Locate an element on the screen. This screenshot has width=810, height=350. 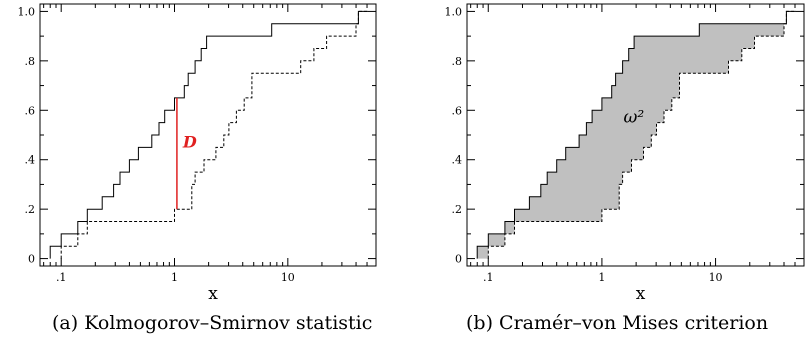
caption-cvm: (b) Cramér–von Mises criterion is located at coordinates (617, 323).